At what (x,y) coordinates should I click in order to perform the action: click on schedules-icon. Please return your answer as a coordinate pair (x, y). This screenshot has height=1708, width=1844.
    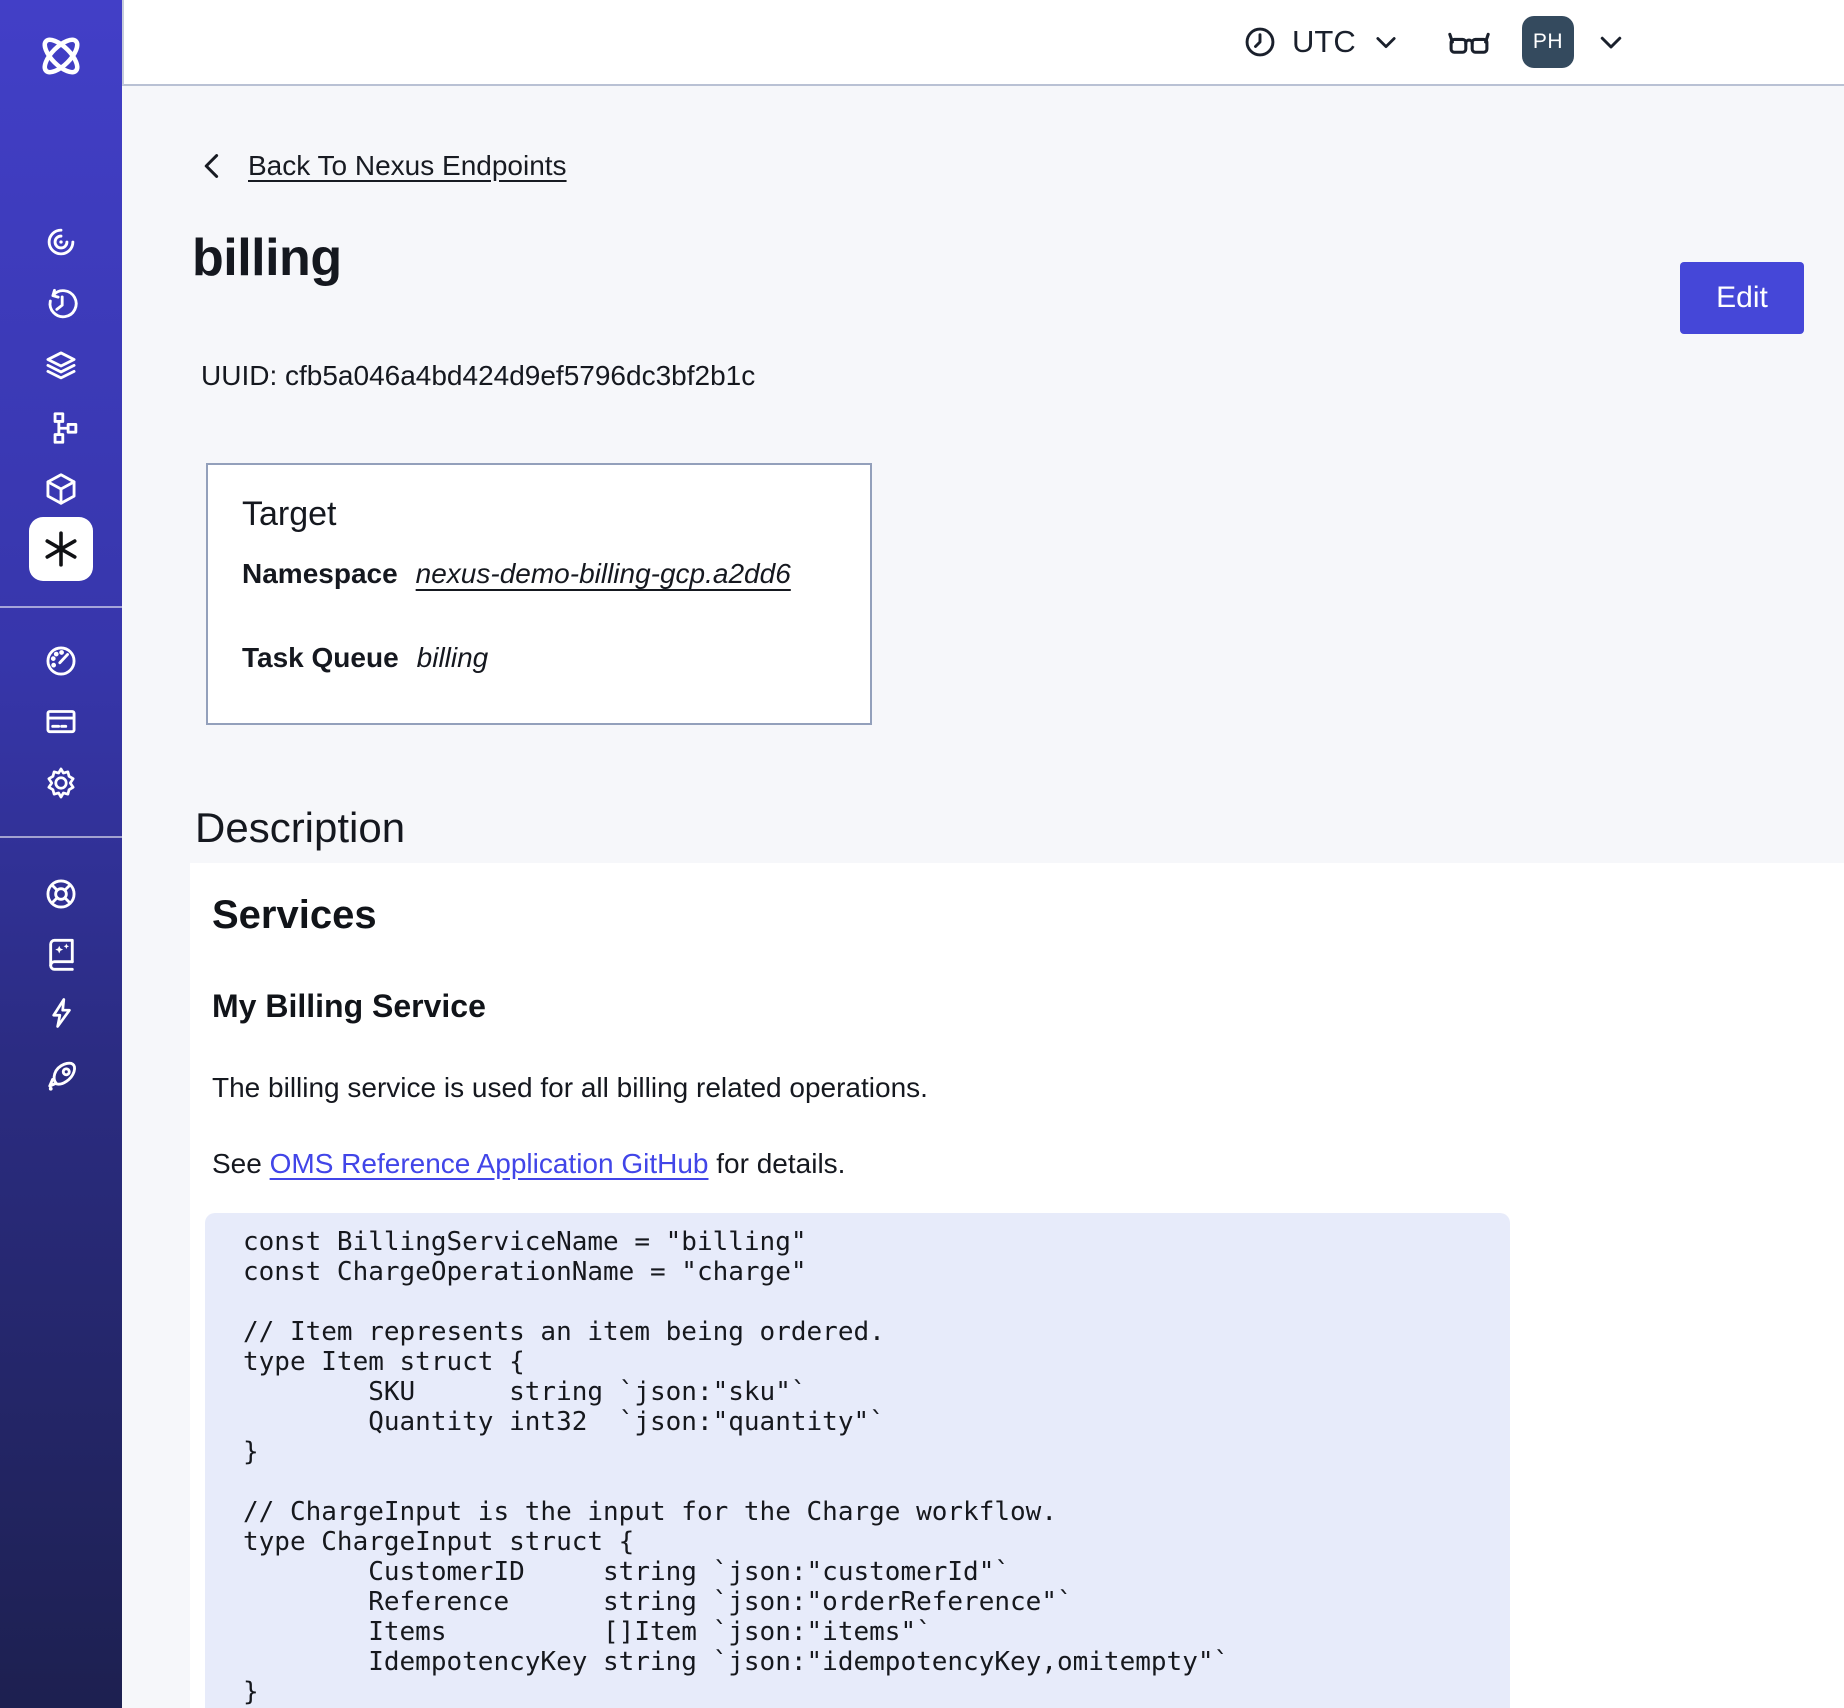
    Looking at the image, I should click on (63, 303).